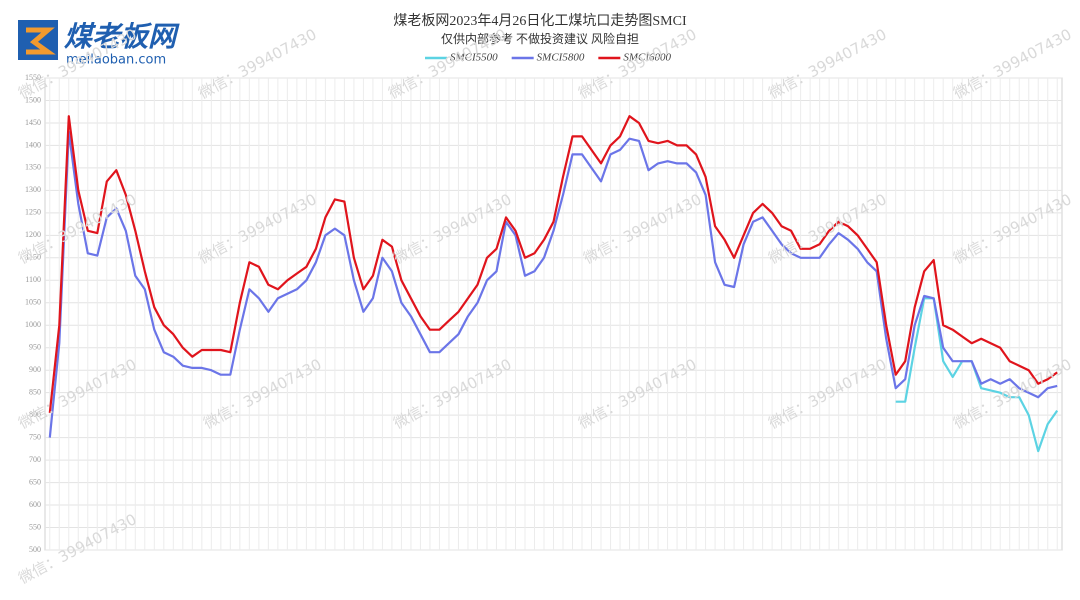  I want to click on brand-name: 煤老板网, so click(122, 36).